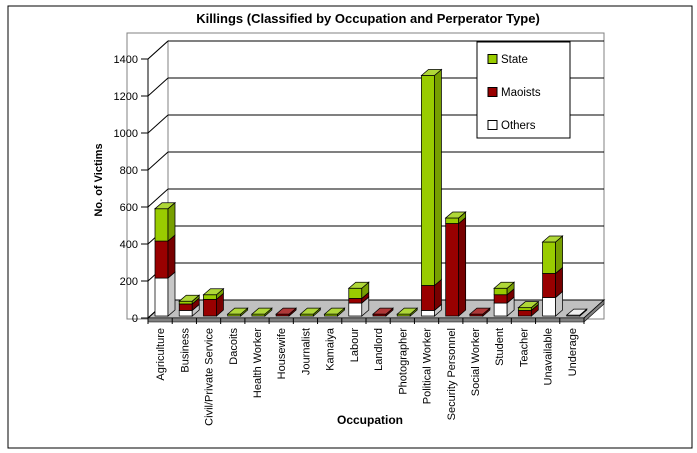 This screenshot has height=453, width=697. Describe the element at coordinates (573, 352) in the screenshot. I see `category-label: Underage` at that location.